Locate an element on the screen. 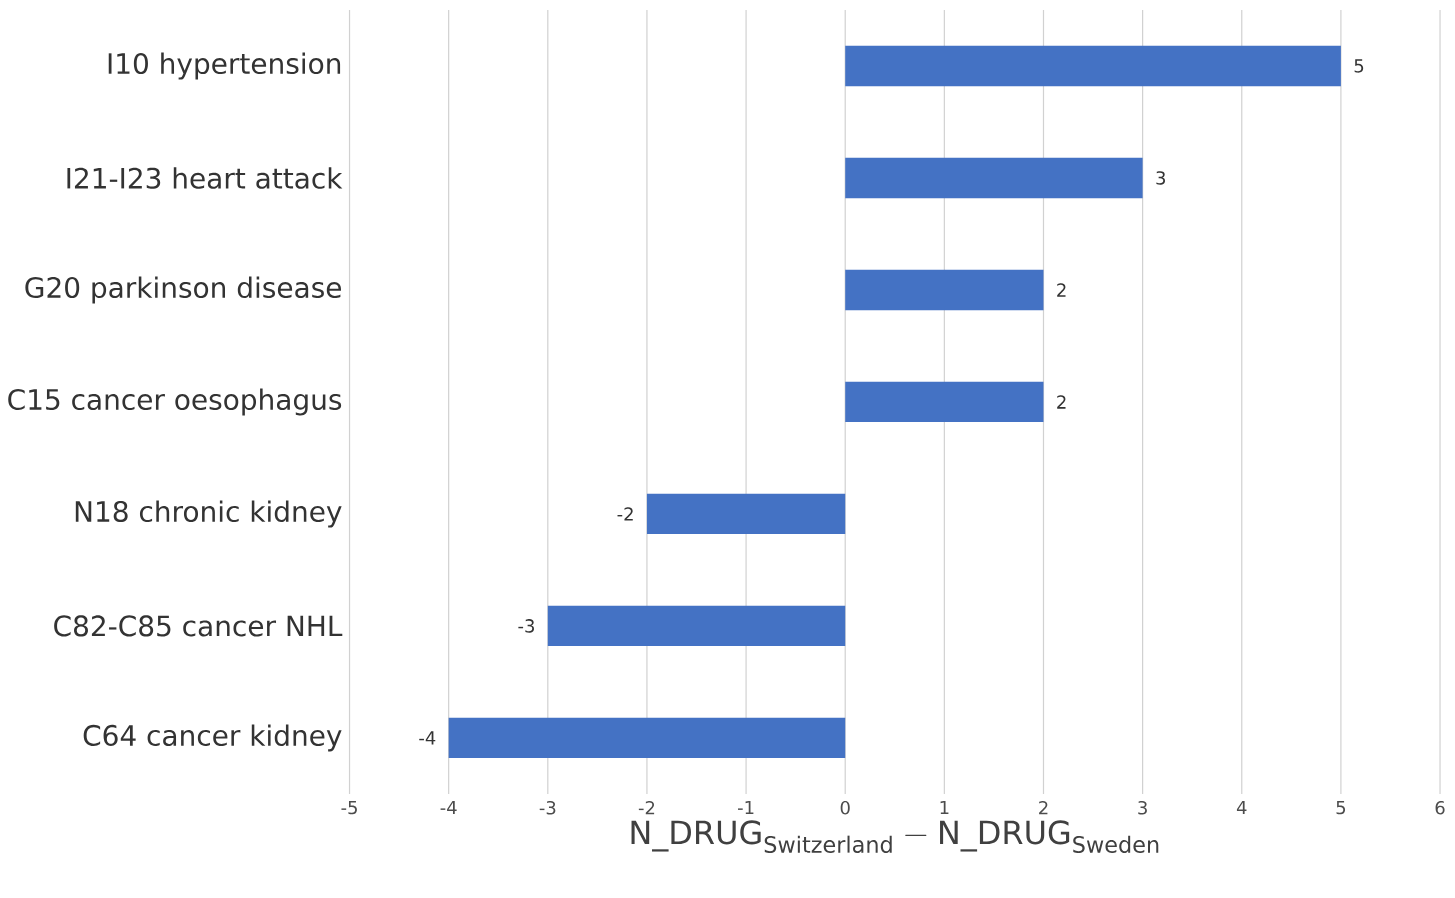 The image size is (1455, 898). x-tick-label: -2 is located at coordinates (646, 808).